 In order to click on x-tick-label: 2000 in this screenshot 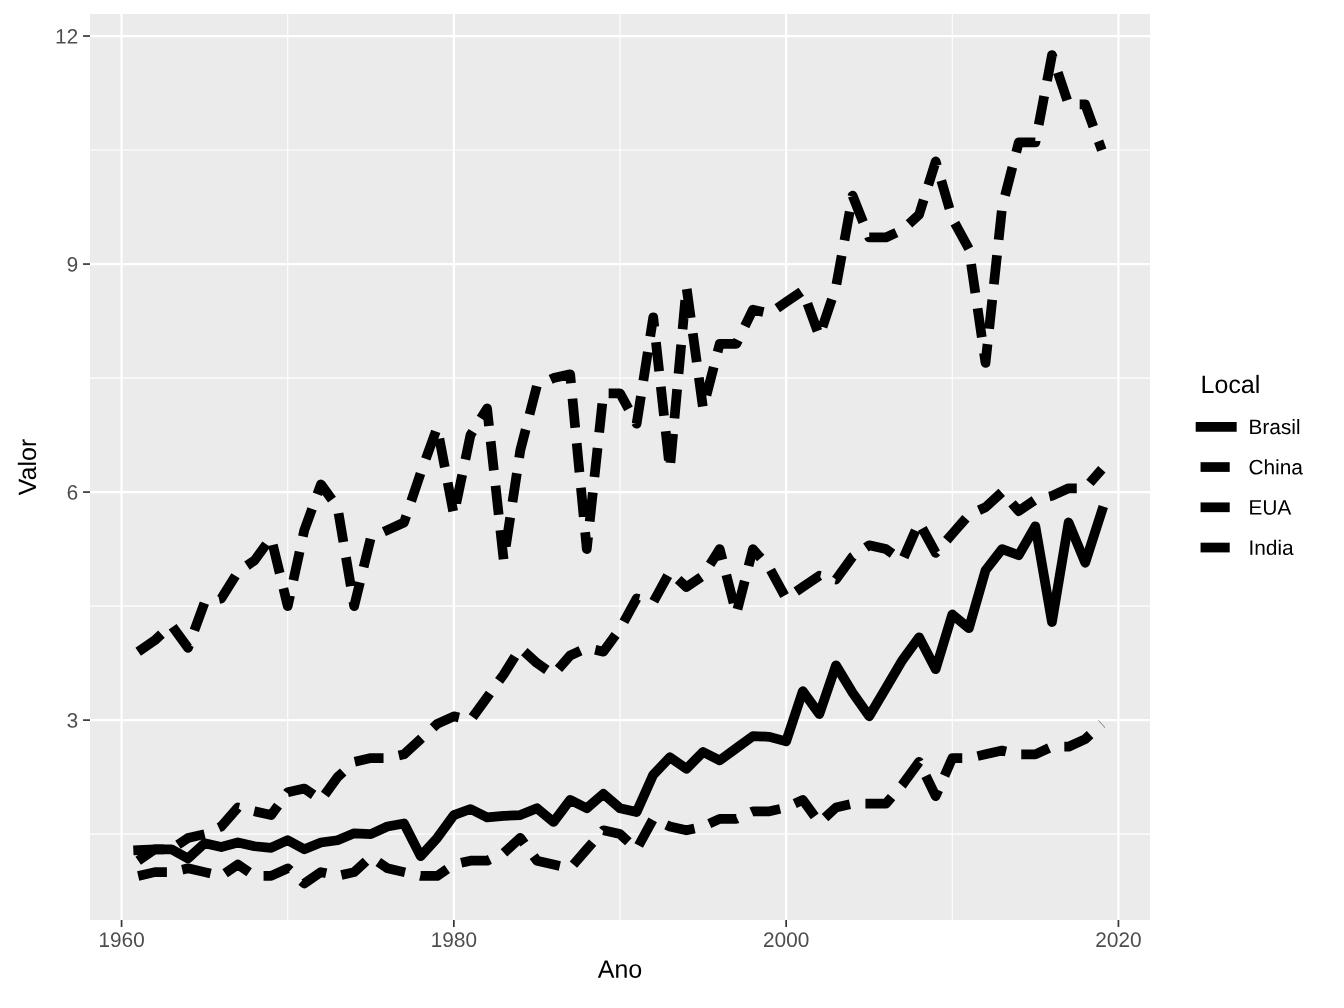, I will do `click(786, 940)`.